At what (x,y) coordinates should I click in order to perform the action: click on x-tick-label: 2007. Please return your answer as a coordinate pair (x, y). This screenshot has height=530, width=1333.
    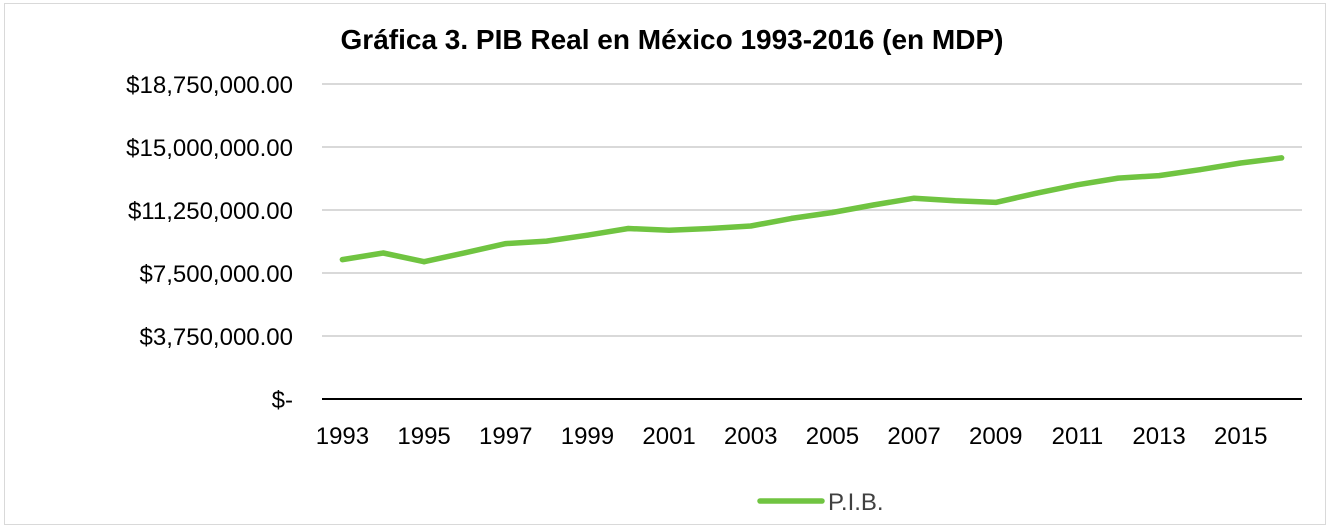
    Looking at the image, I should click on (913, 436).